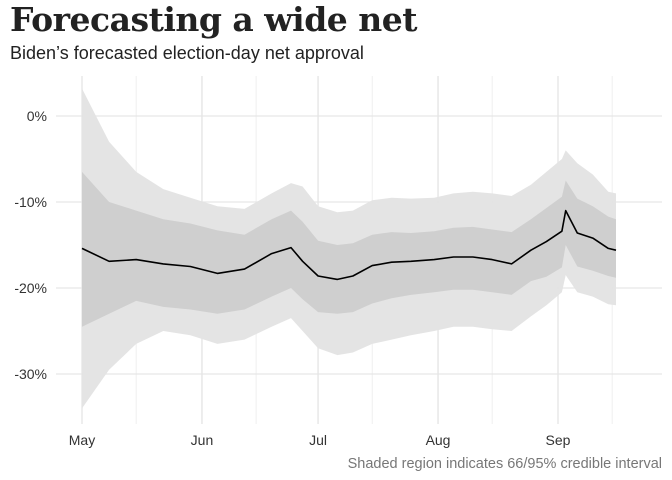 The width and height of the screenshot is (672, 480). I want to click on median-line, so click(349, 245).